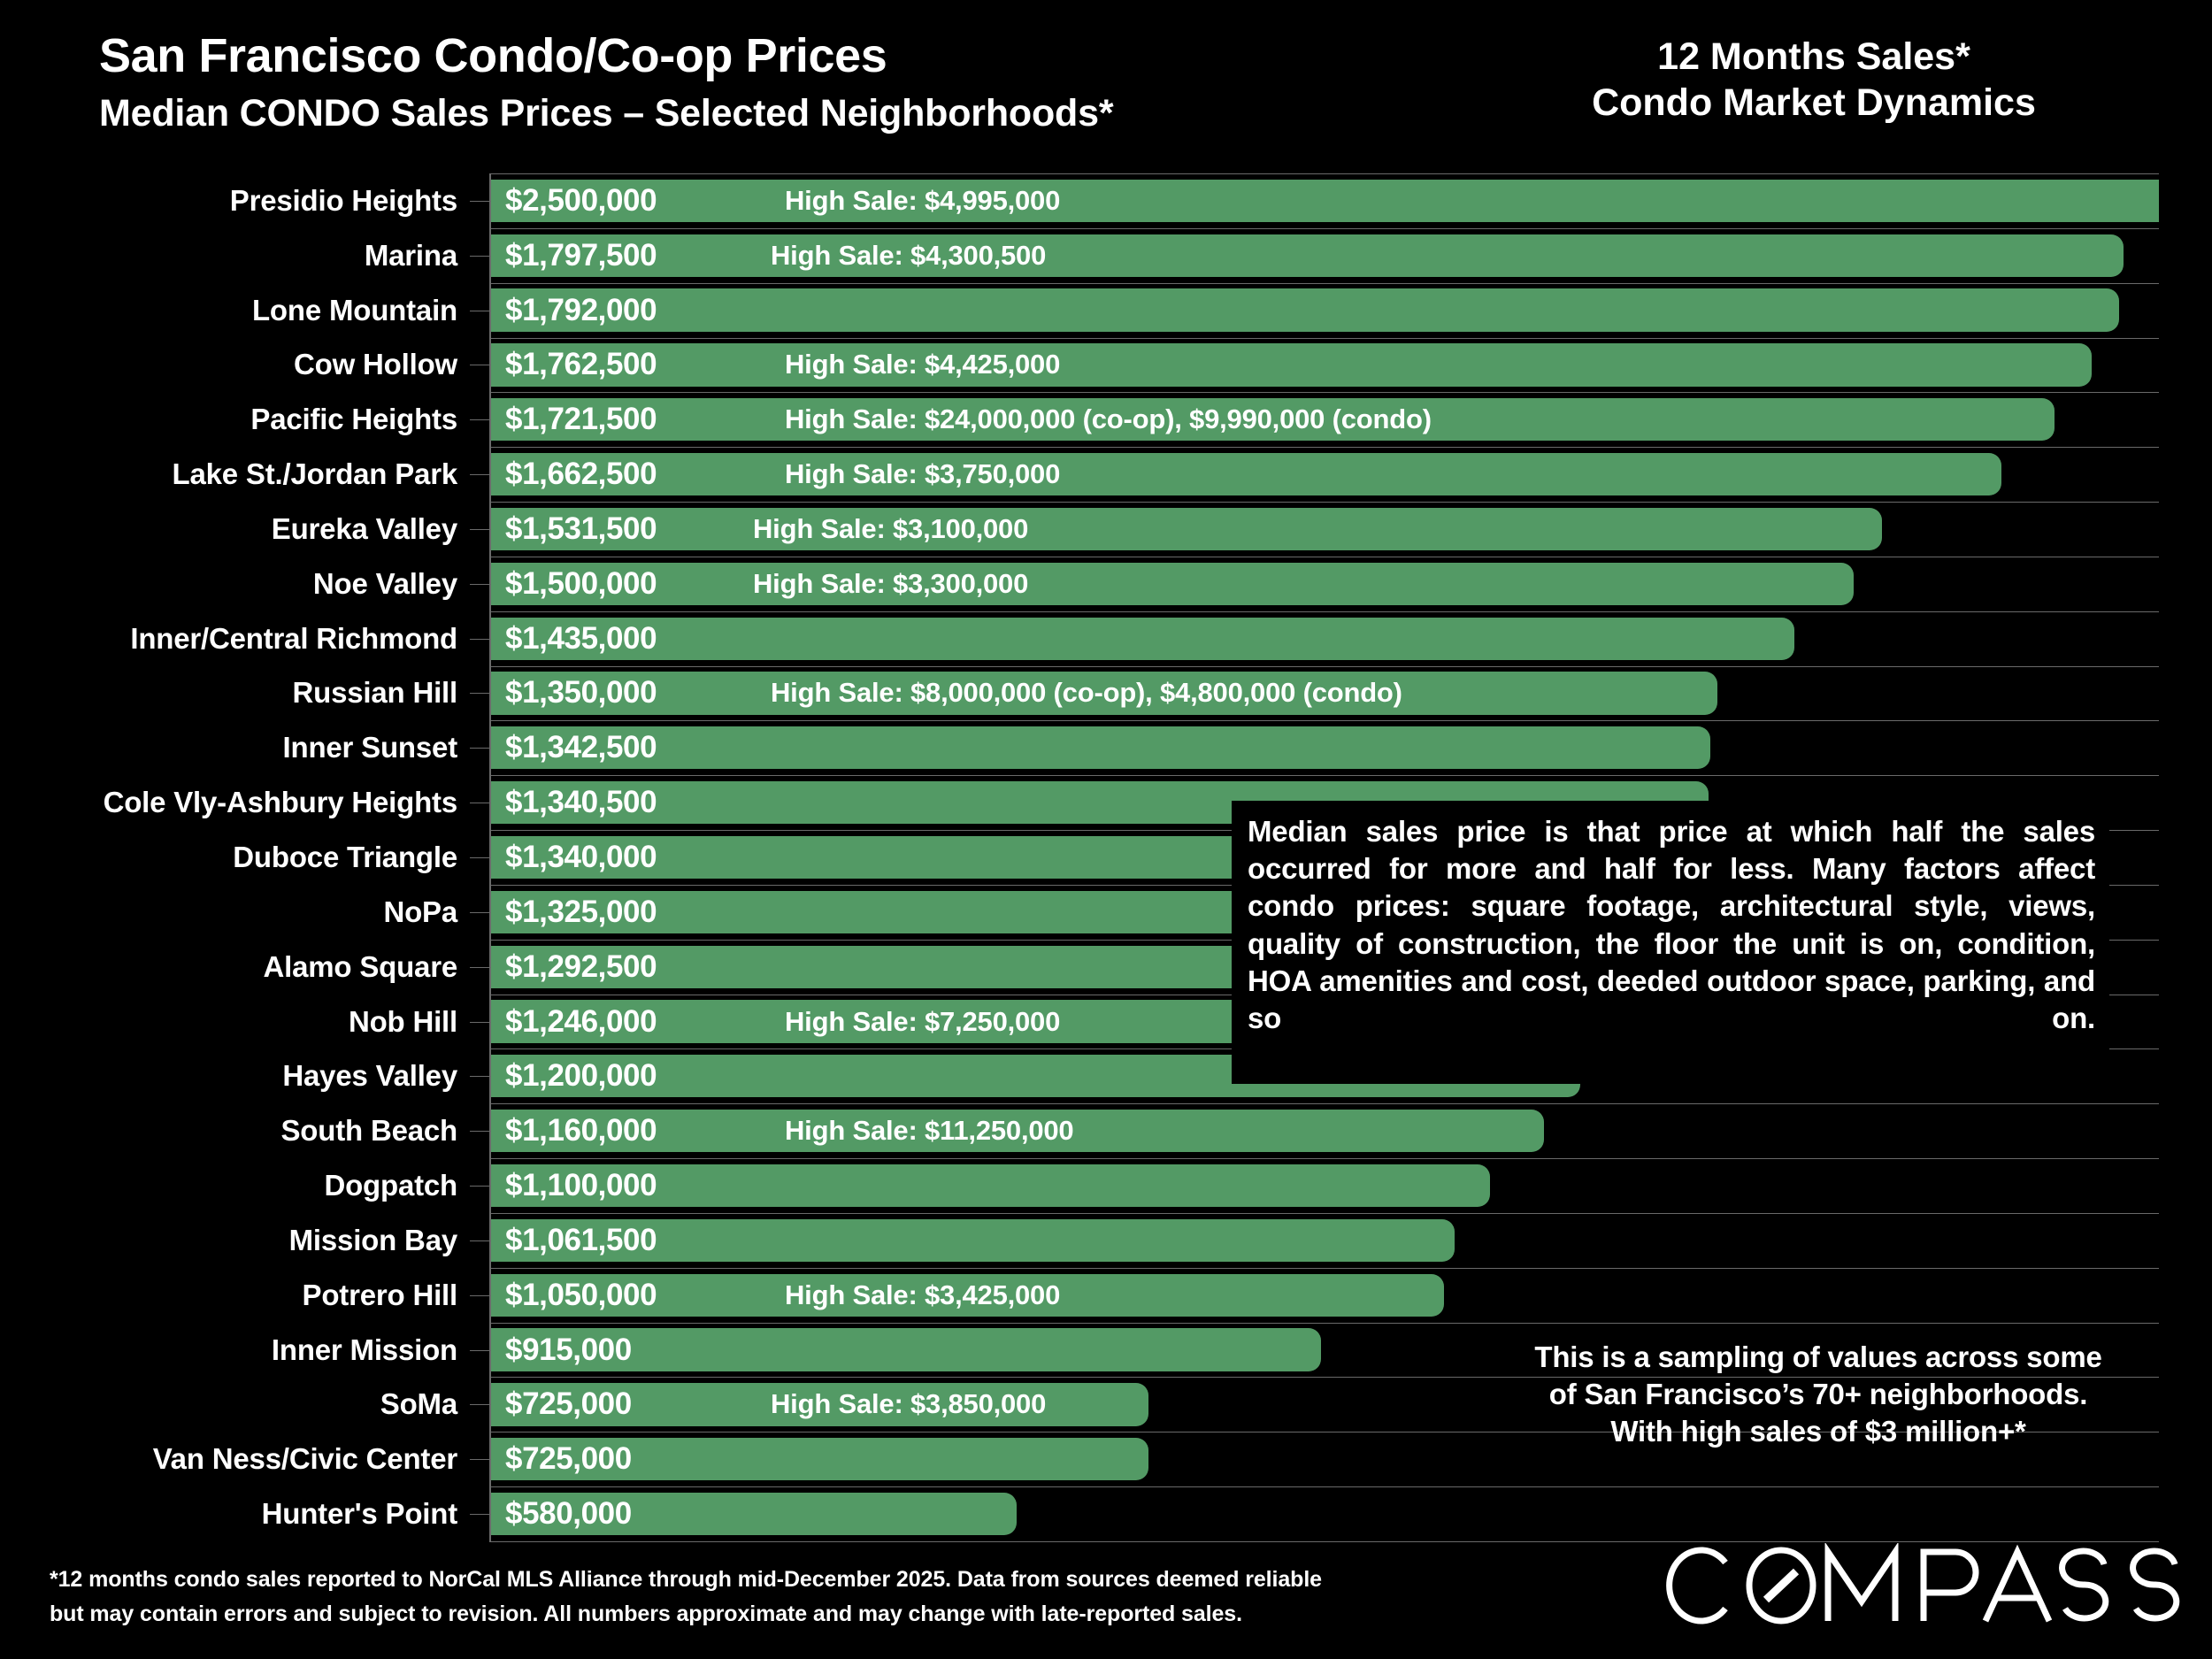 Image resolution: width=2212 pixels, height=1659 pixels. What do you see at coordinates (369, 1131) in the screenshot?
I see `category-label: South Beach` at bounding box center [369, 1131].